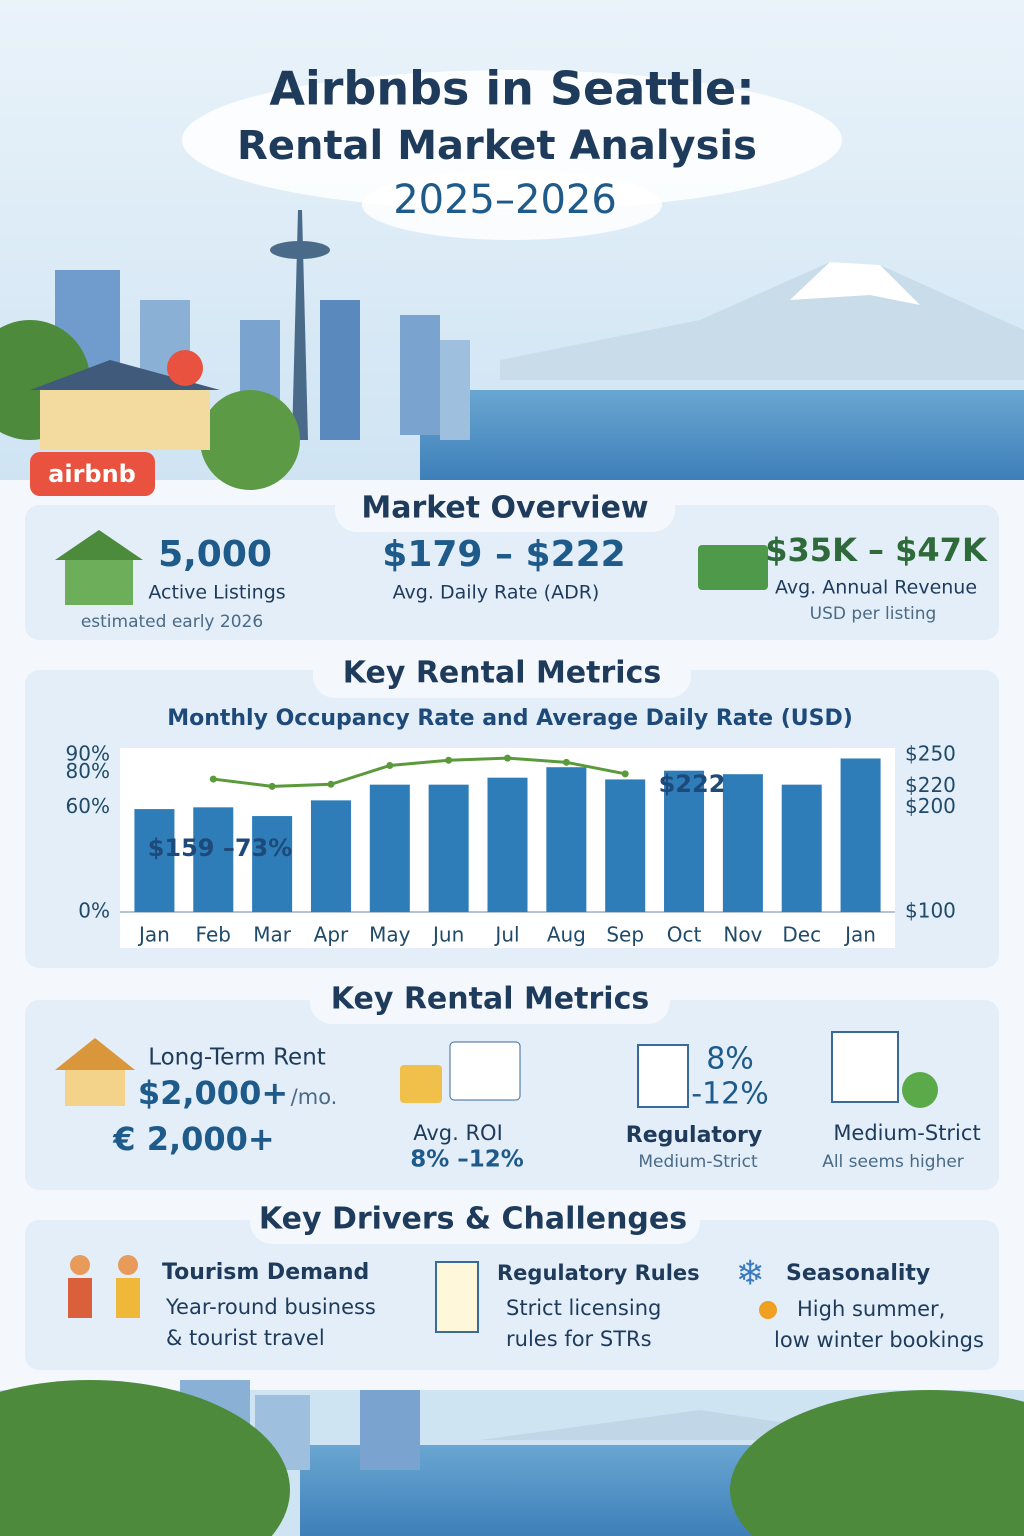 This screenshot has width=1024, height=1536. Describe the element at coordinates (511, 89) in the screenshot. I see `title: Airbnbs in Seattle:` at that location.